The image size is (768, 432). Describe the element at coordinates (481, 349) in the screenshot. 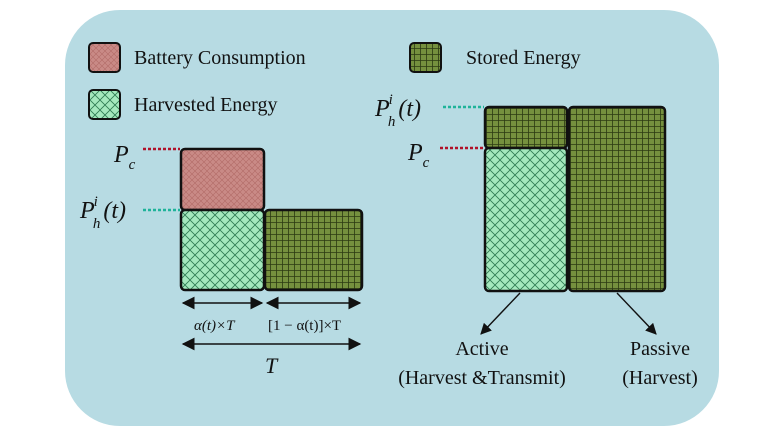

I see `right-active-label: Active` at that location.